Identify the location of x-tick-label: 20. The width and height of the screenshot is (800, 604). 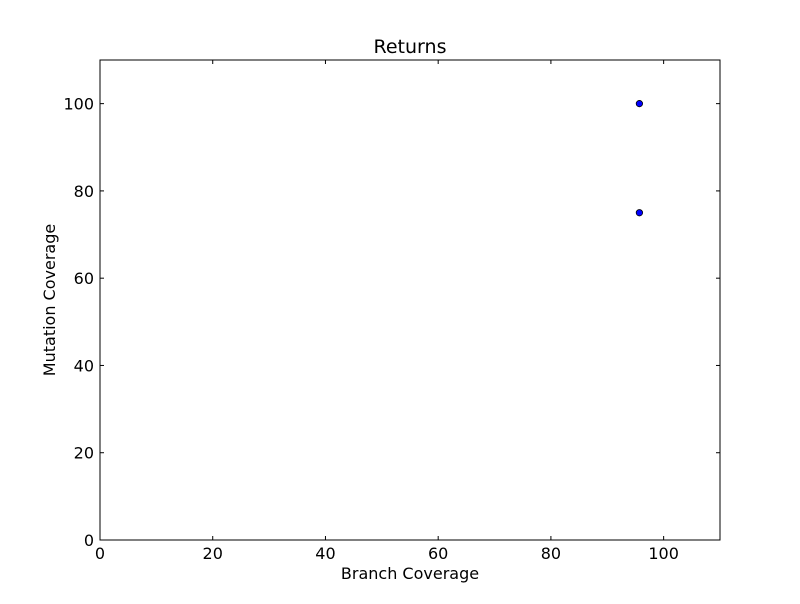
(213, 553).